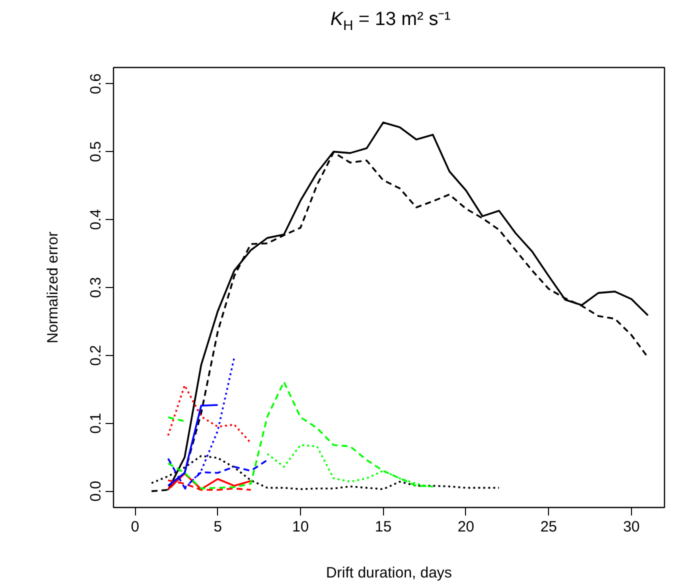  I want to click on y-axis-title: Normalized error, so click(53, 288).